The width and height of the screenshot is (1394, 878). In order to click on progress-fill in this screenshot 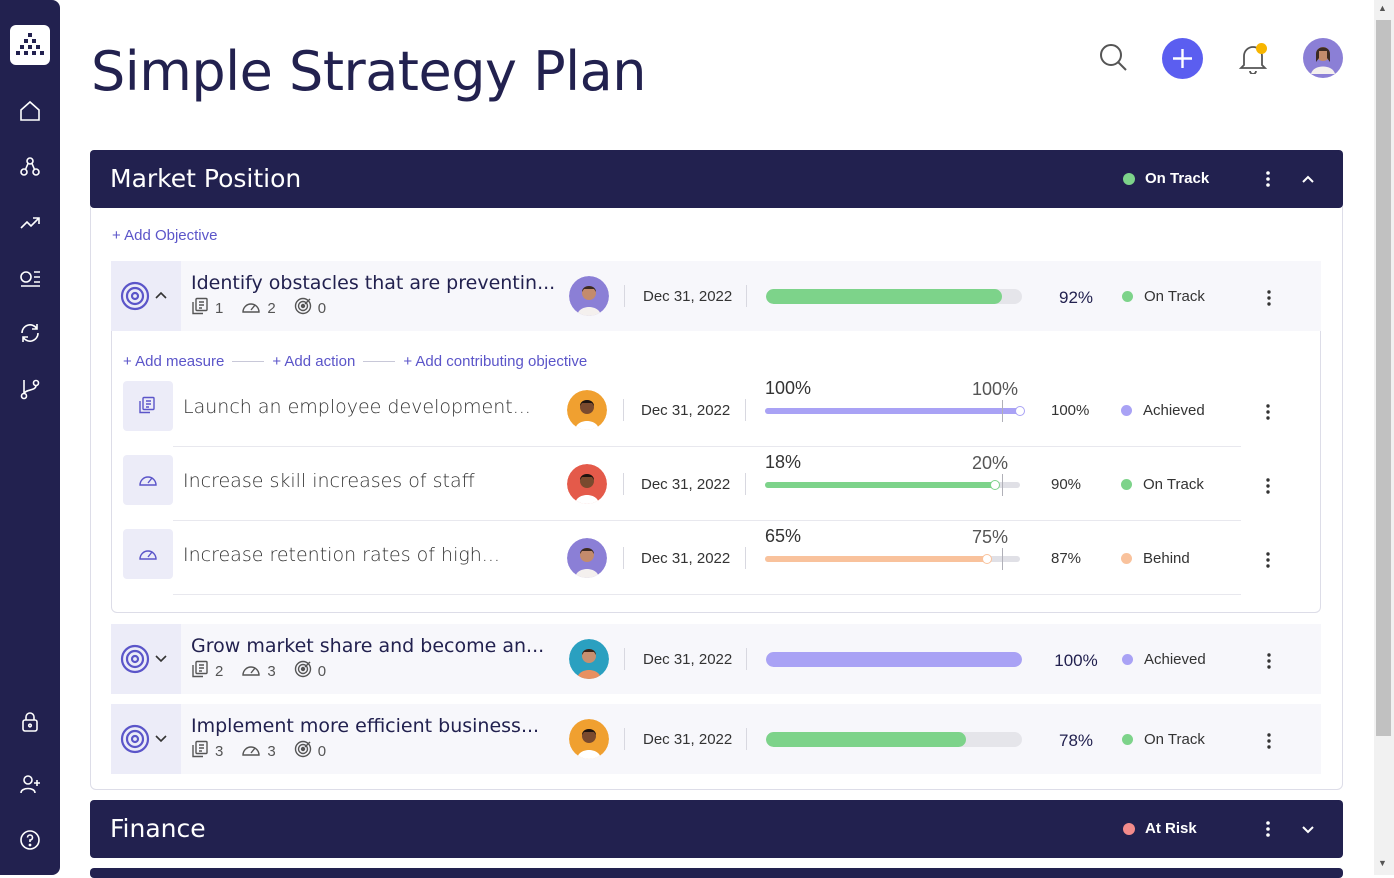, I will do `click(866, 739)`.